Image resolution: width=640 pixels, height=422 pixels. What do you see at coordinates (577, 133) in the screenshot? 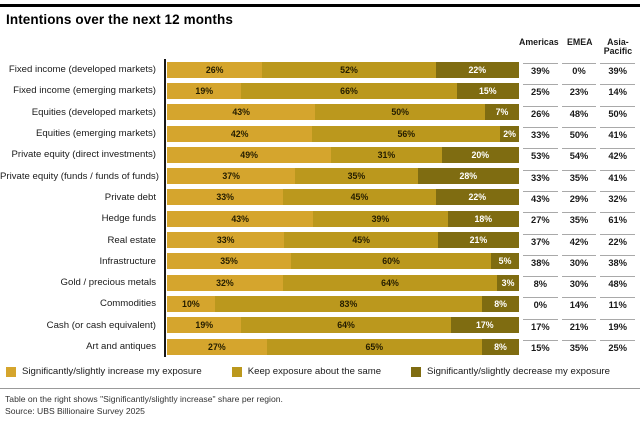
I see `region-table-row: 33% 50% 41%` at bounding box center [577, 133].